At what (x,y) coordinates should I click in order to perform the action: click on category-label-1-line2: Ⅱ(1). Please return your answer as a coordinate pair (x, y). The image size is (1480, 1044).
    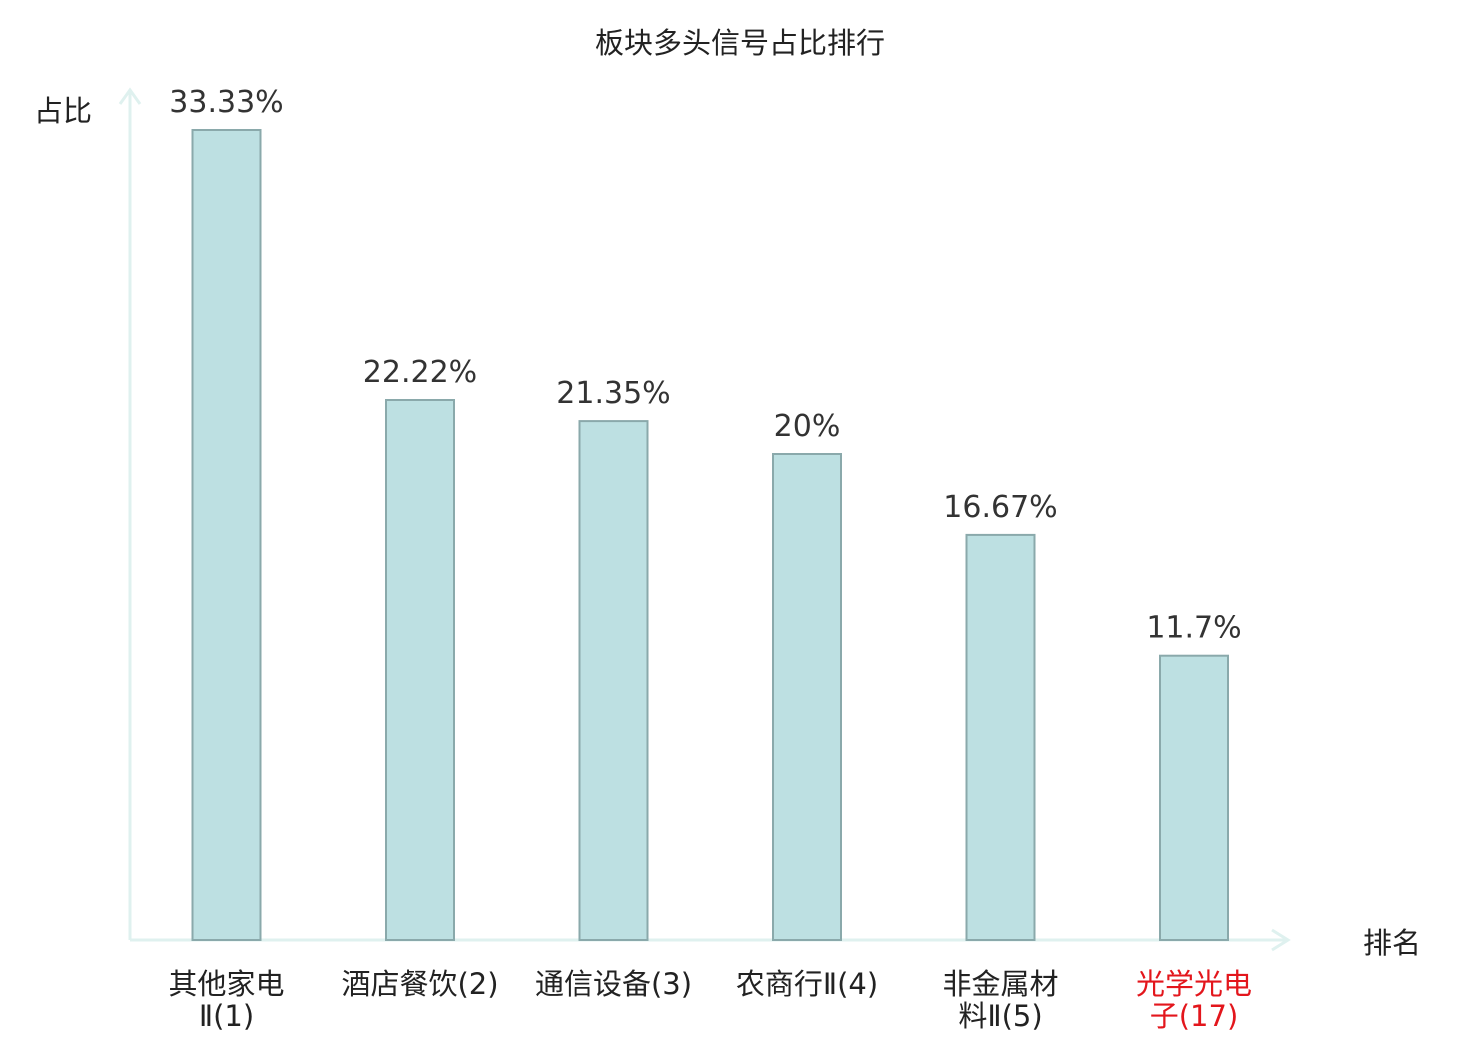
    Looking at the image, I should click on (226, 1016).